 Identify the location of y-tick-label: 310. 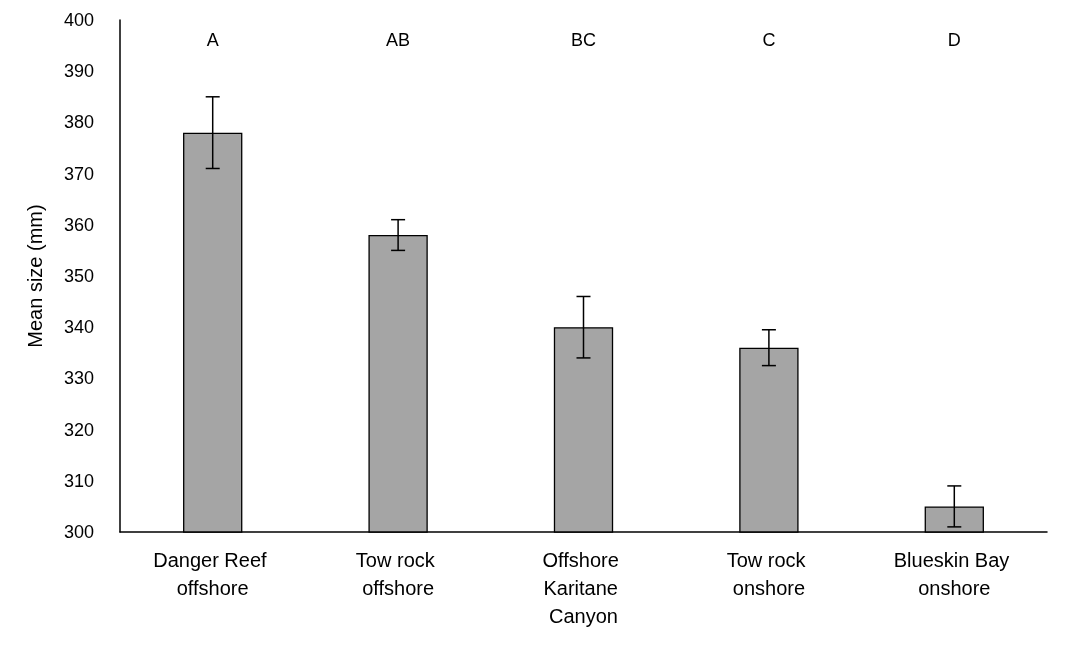
(78, 480).